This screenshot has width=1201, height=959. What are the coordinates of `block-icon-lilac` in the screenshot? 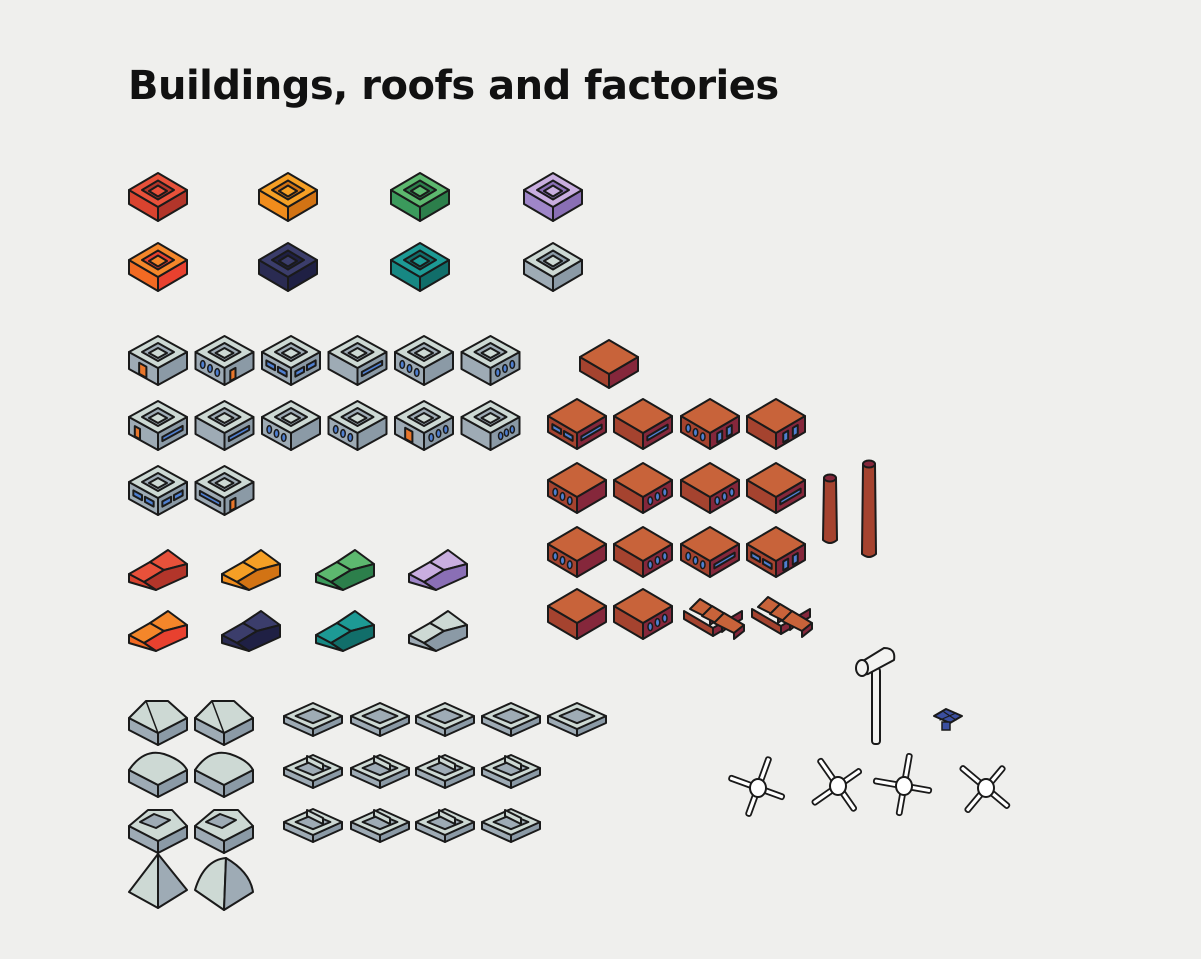 It's located at (553, 197).